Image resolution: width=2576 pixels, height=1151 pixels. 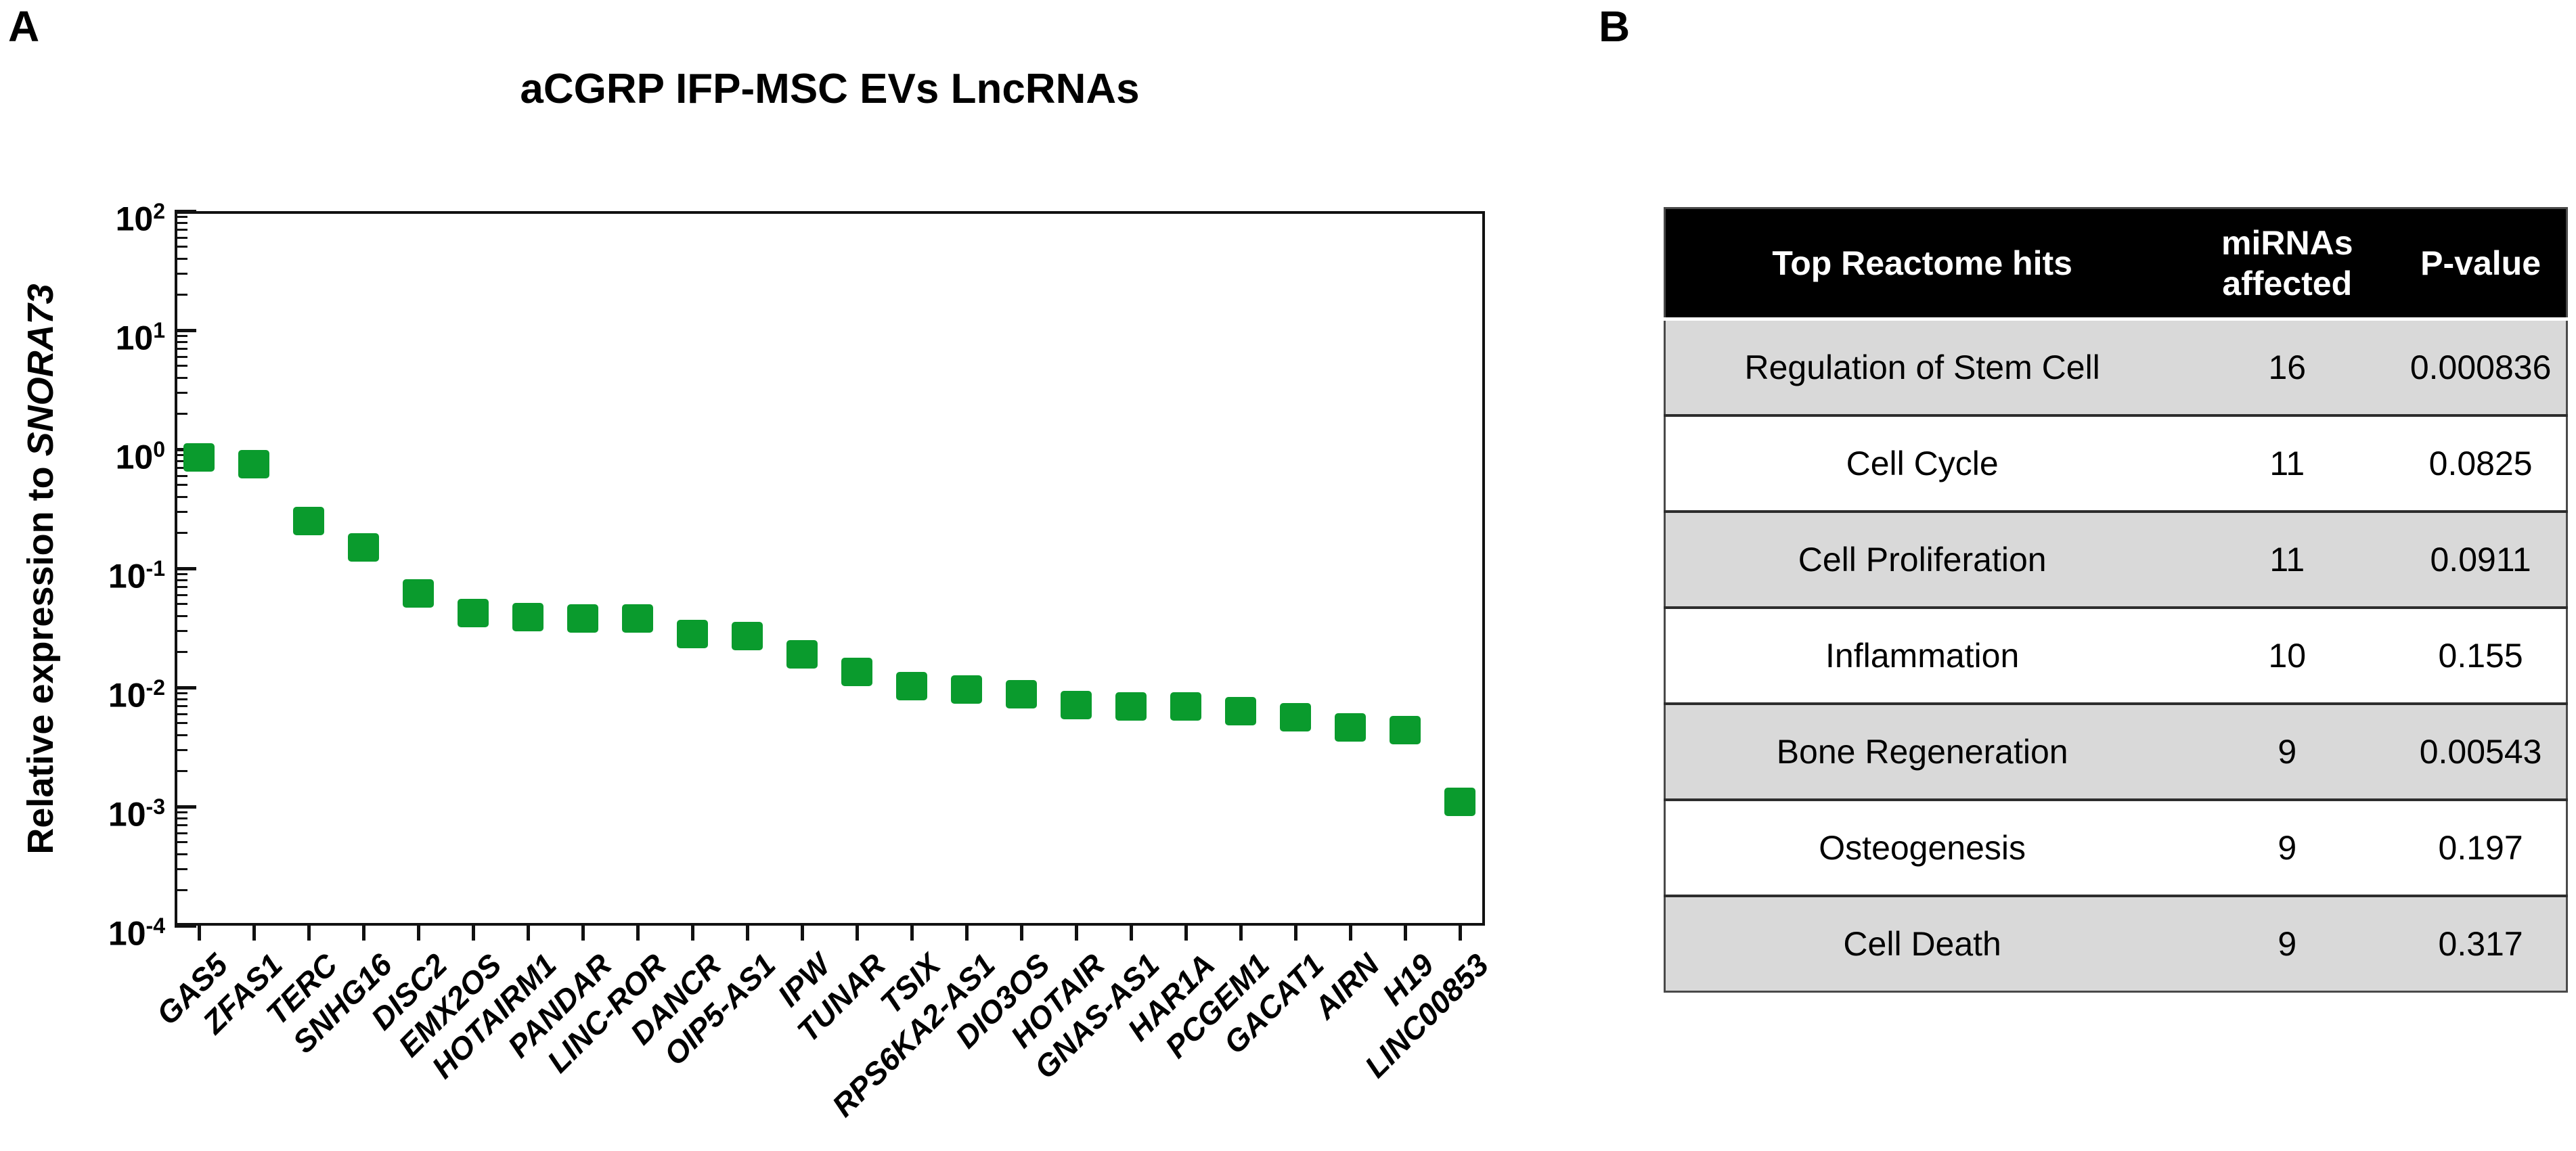 I want to click on data-point-zfas1, so click(x=253, y=463).